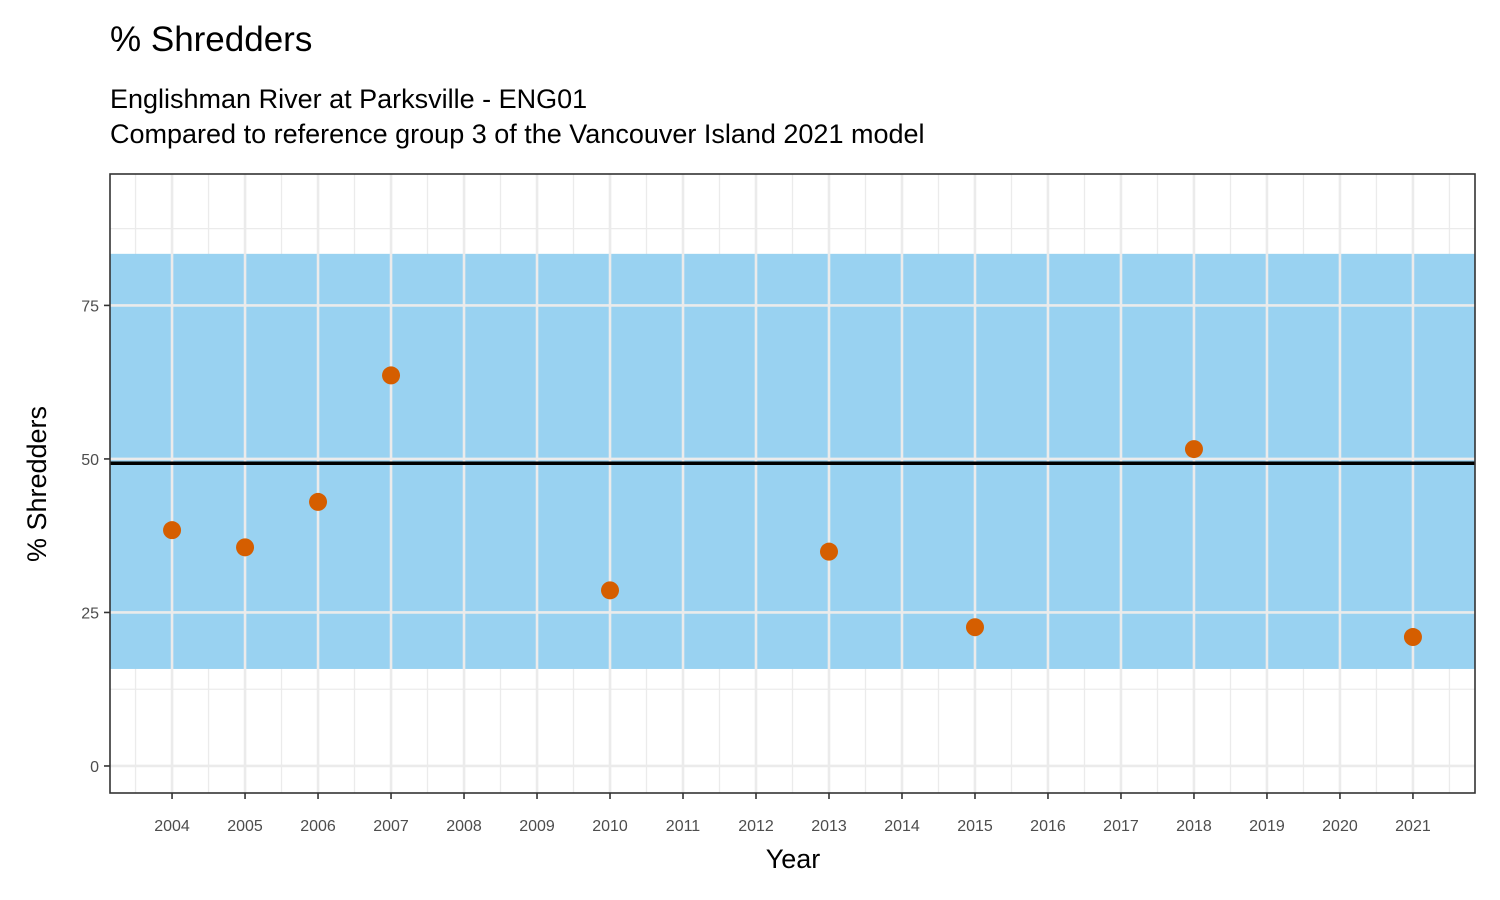  What do you see at coordinates (1340, 826) in the screenshot?
I see `x-tick-label-2020: 2020` at bounding box center [1340, 826].